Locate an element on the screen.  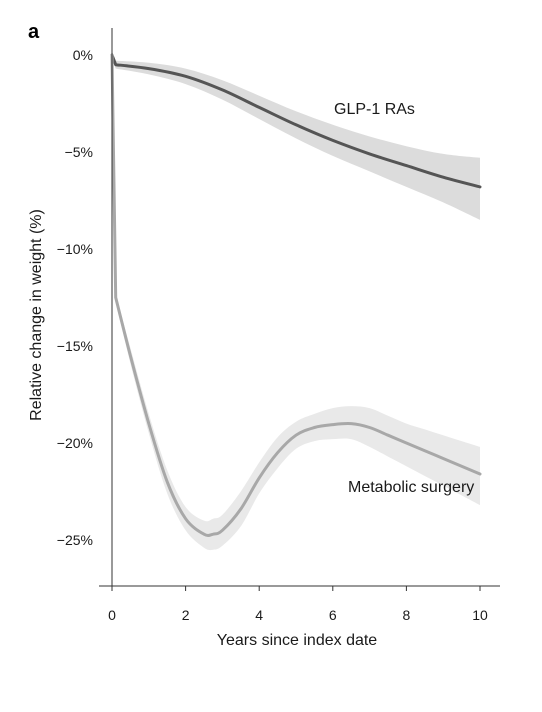
y-tick-label: −25% is located at coordinates (75, 540).